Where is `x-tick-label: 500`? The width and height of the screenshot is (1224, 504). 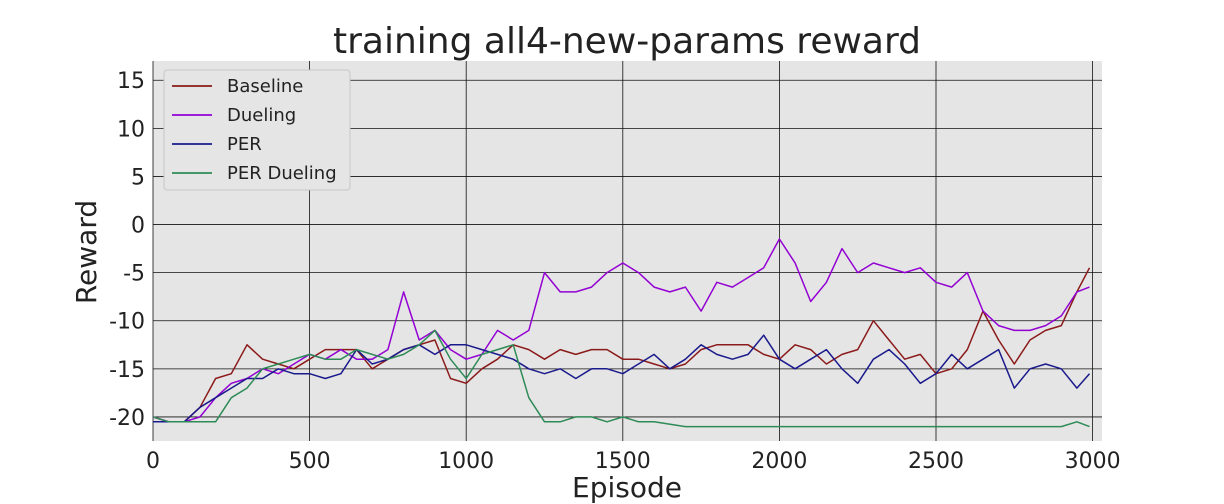
x-tick-label: 500 is located at coordinates (310, 461).